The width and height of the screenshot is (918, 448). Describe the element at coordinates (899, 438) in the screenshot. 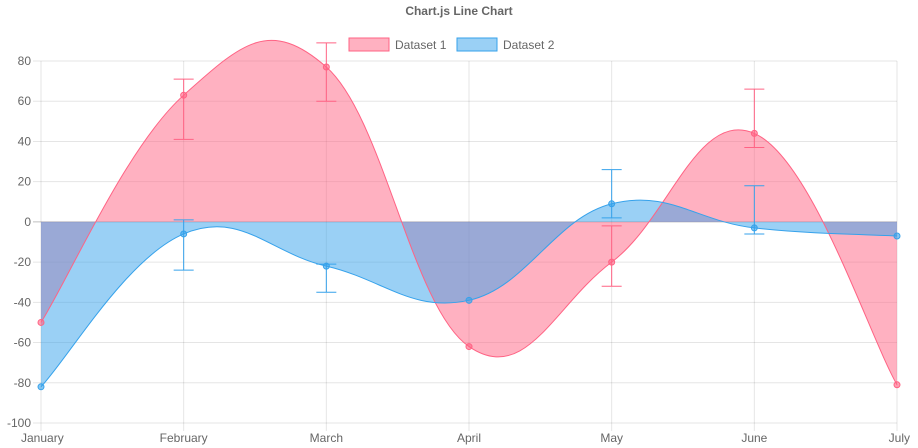

I see `x-tick-label: July` at that location.